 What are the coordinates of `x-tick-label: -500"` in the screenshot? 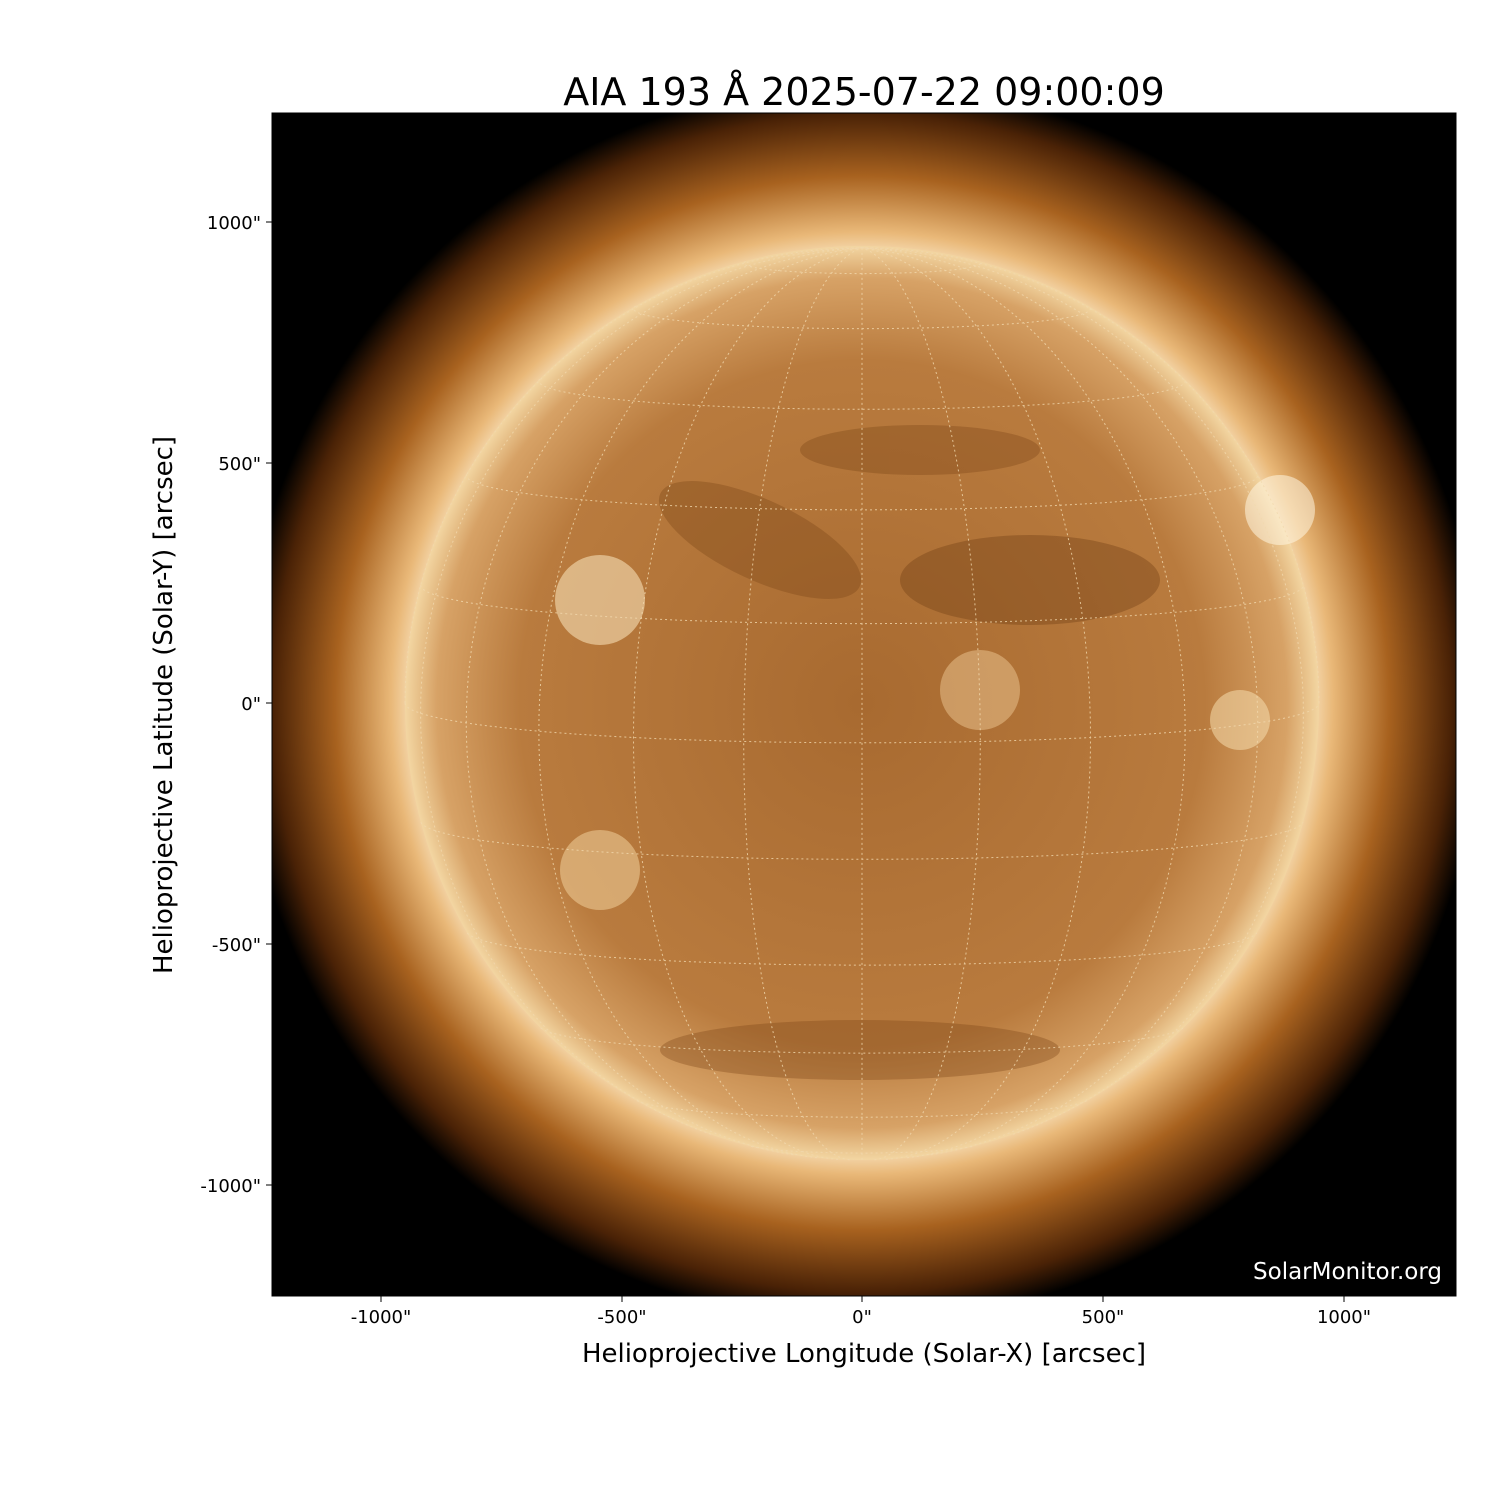 It's located at (621, 1317).